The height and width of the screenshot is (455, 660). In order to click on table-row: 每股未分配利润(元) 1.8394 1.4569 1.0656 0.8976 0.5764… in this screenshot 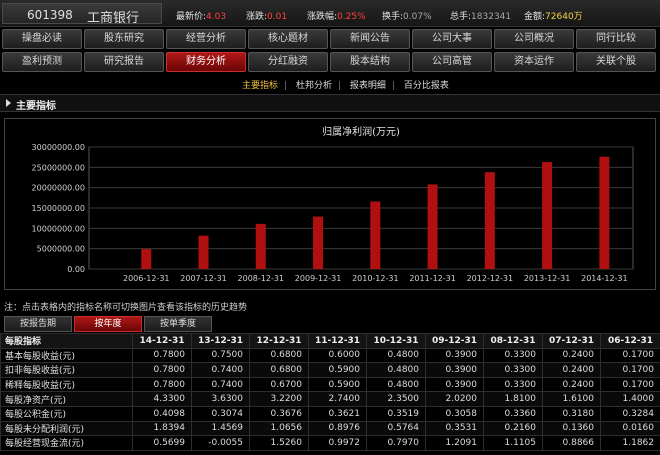, I will do `click(330, 428)`.